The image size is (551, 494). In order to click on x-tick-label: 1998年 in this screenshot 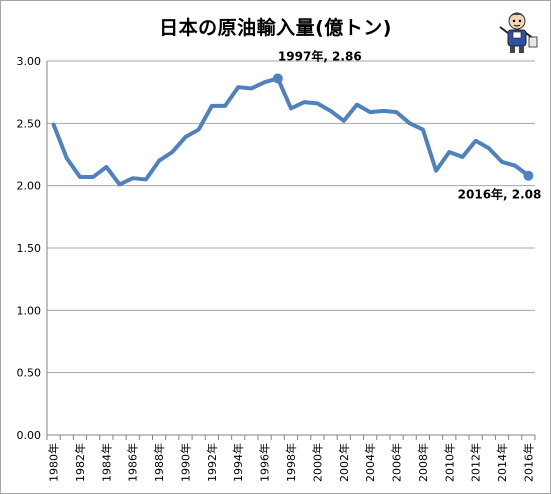, I will do `click(291, 462)`.